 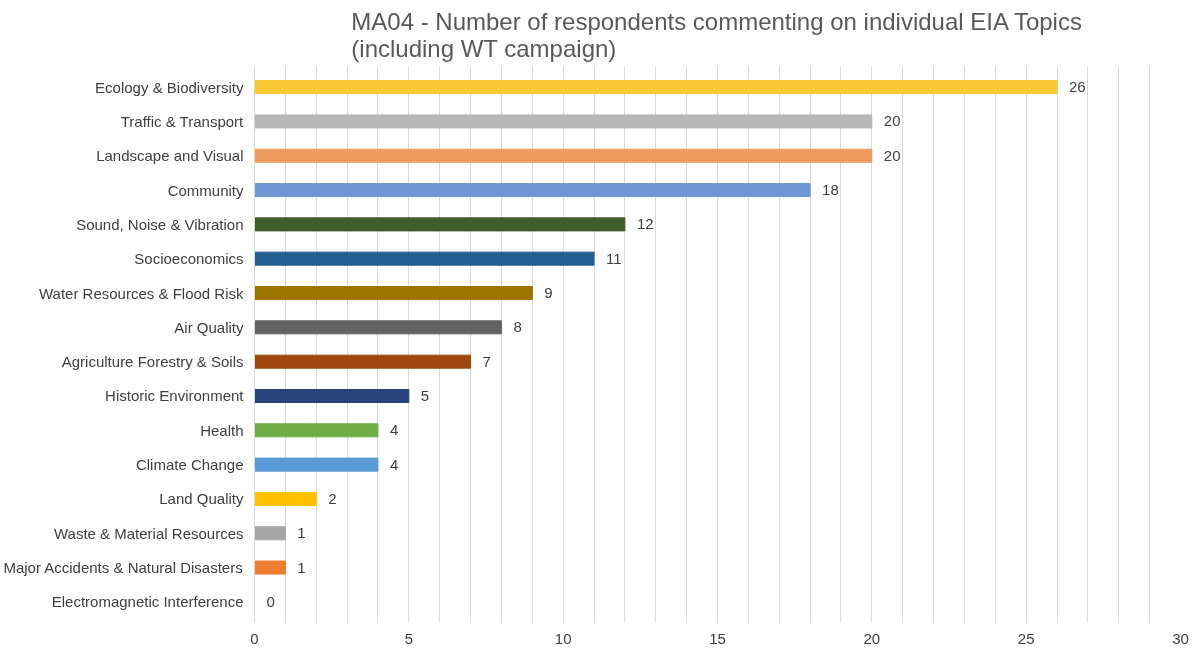 What do you see at coordinates (170, 156) in the screenshot?
I see `y-tick-label: Landscape and Visual` at bounding box center [170, 156].